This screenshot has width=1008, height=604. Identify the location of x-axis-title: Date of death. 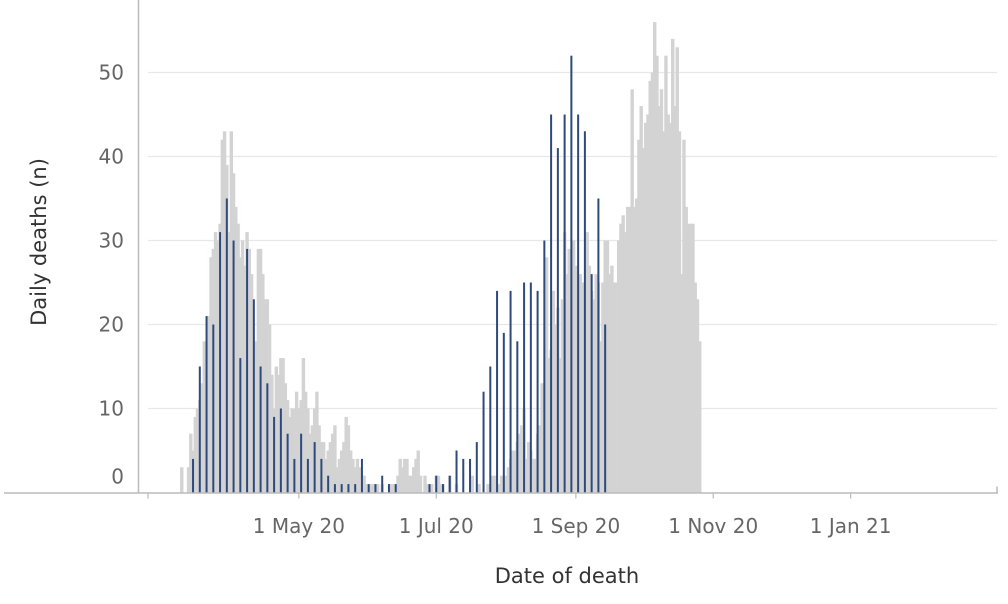
(567, 576).